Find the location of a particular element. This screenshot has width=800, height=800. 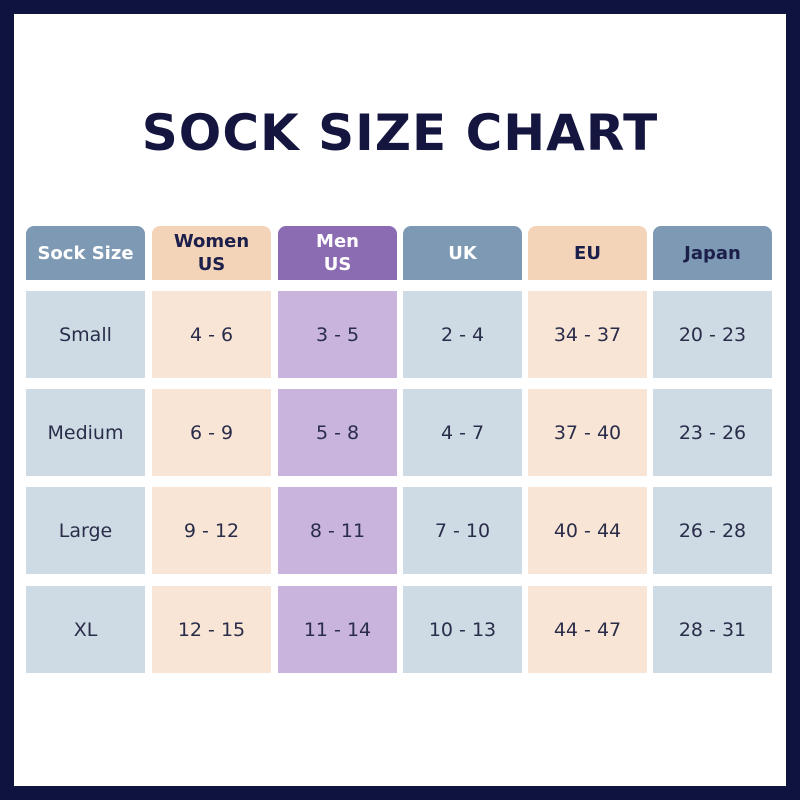

table-cell: 4 - 6 is located at coordinates (211, 334).